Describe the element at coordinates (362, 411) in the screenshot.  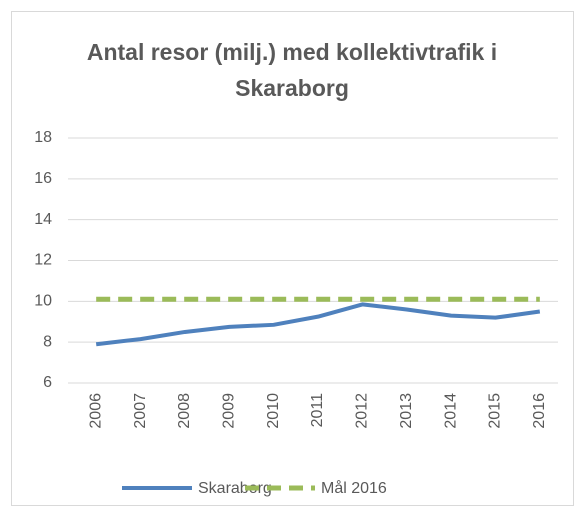
I see `x-tick-label: 2012` at that location.